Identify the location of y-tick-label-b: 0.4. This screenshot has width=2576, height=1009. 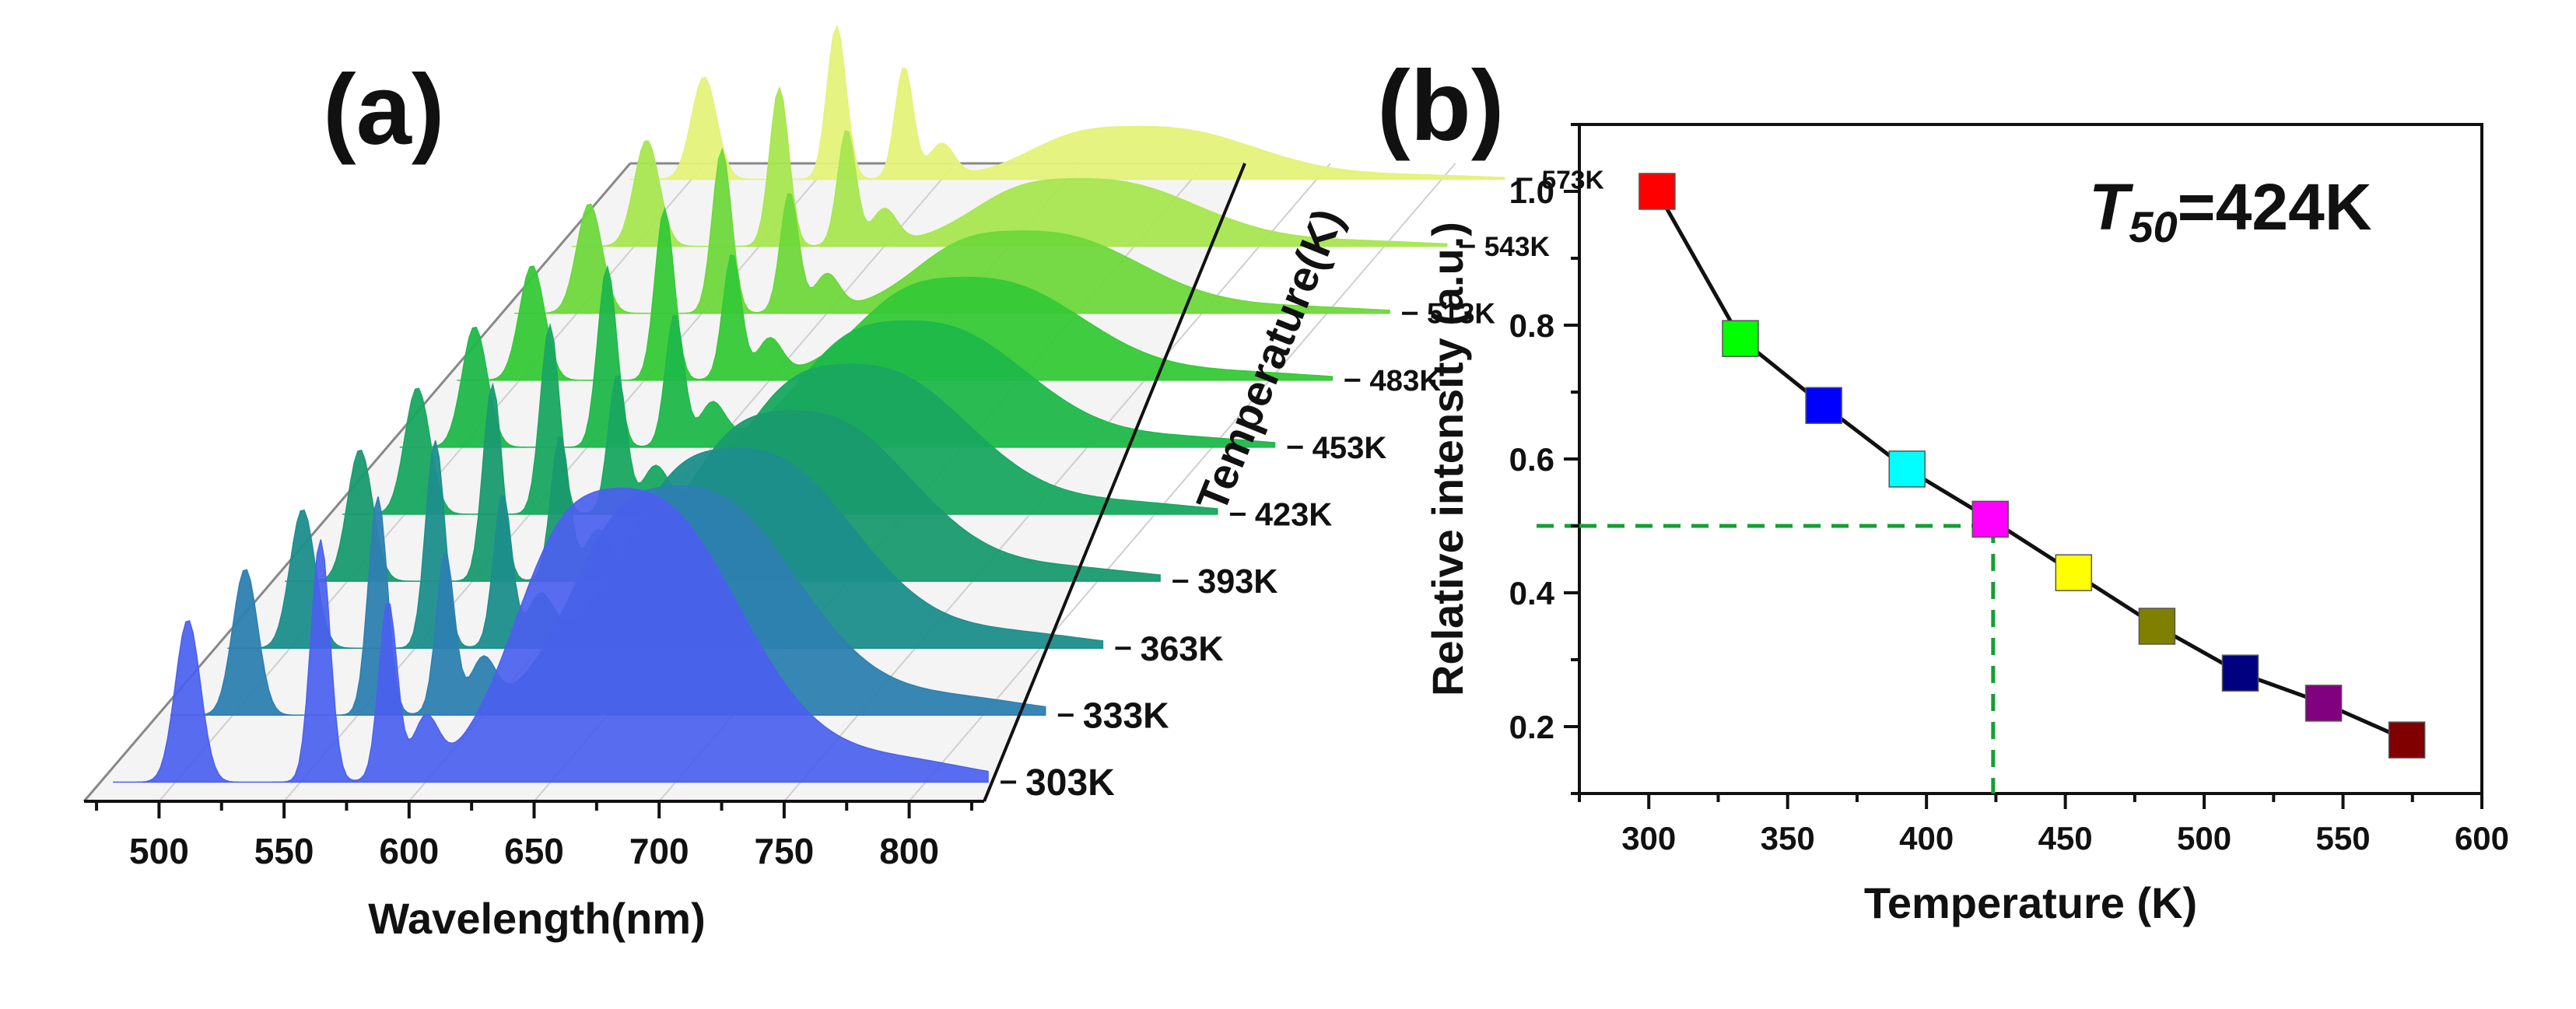
(1532, 593).